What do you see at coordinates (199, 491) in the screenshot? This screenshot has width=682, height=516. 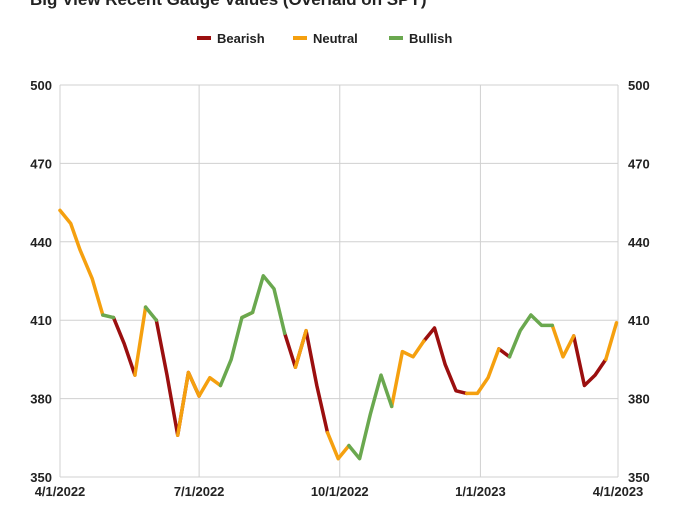 I see `x-tick-label: 7/1/2022` at bounding box center [199, 491].